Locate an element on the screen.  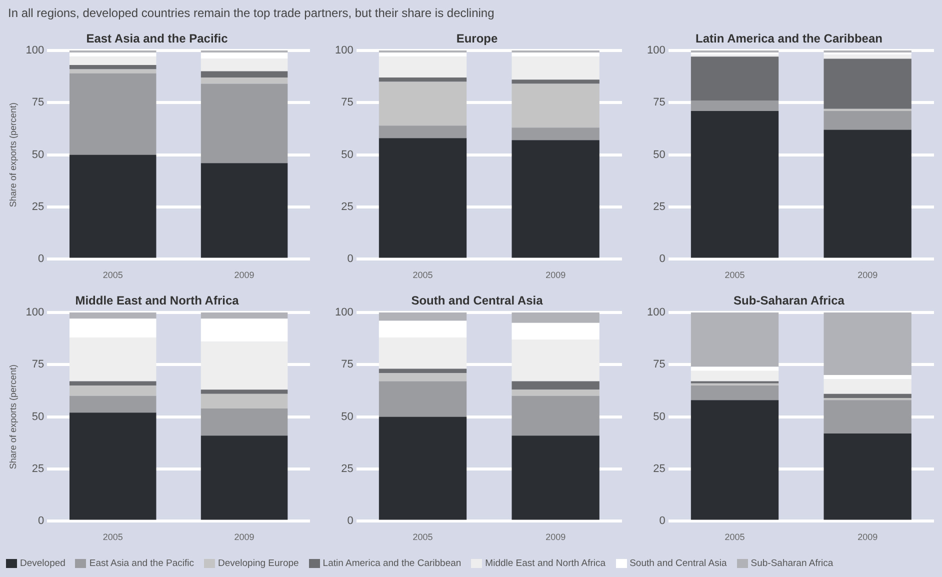
y-axis-title: Share of exports (percent) is located at coordinates (13, 417).